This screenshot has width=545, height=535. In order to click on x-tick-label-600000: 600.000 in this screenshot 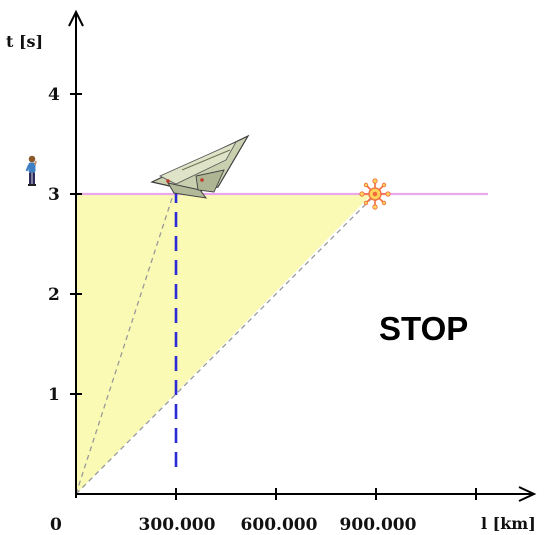, I will do `click(279, 525)`.